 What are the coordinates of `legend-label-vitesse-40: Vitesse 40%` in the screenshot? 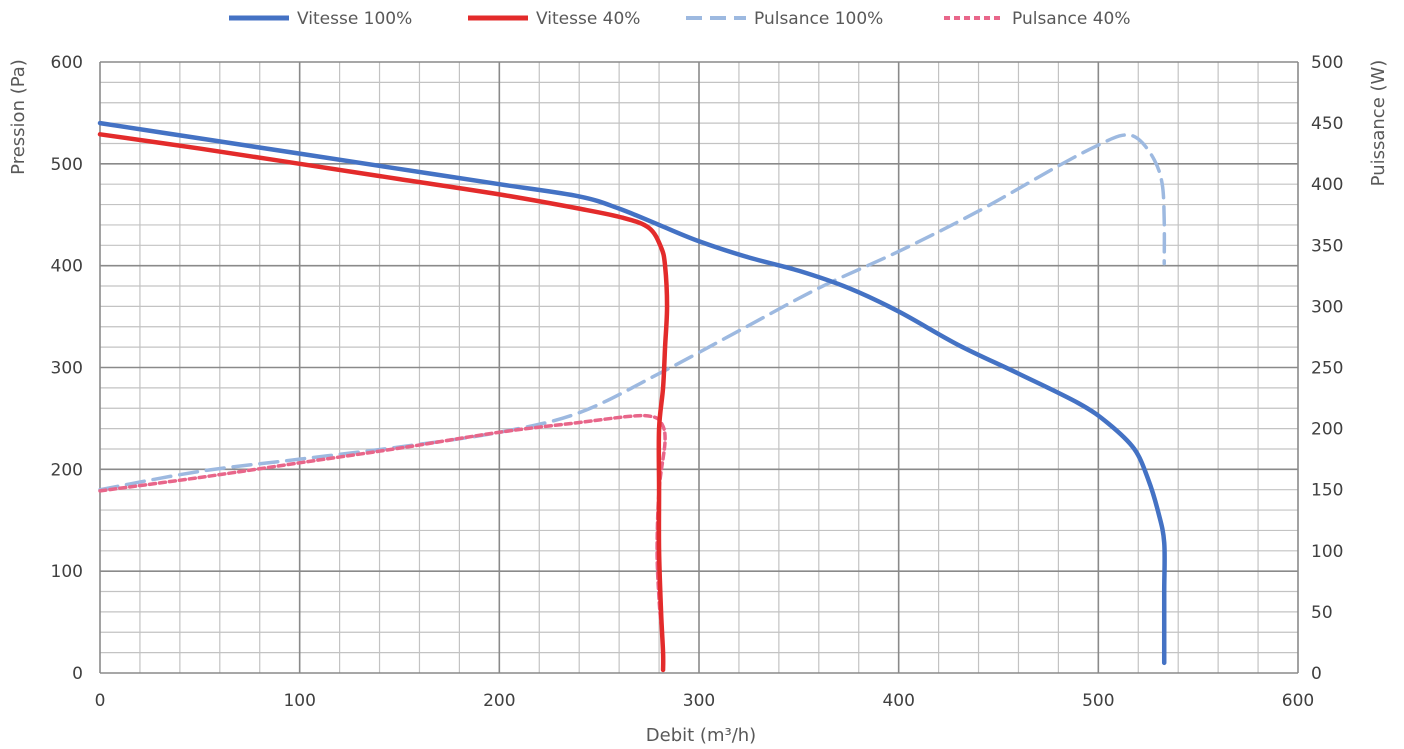 It's located at (588, 19).